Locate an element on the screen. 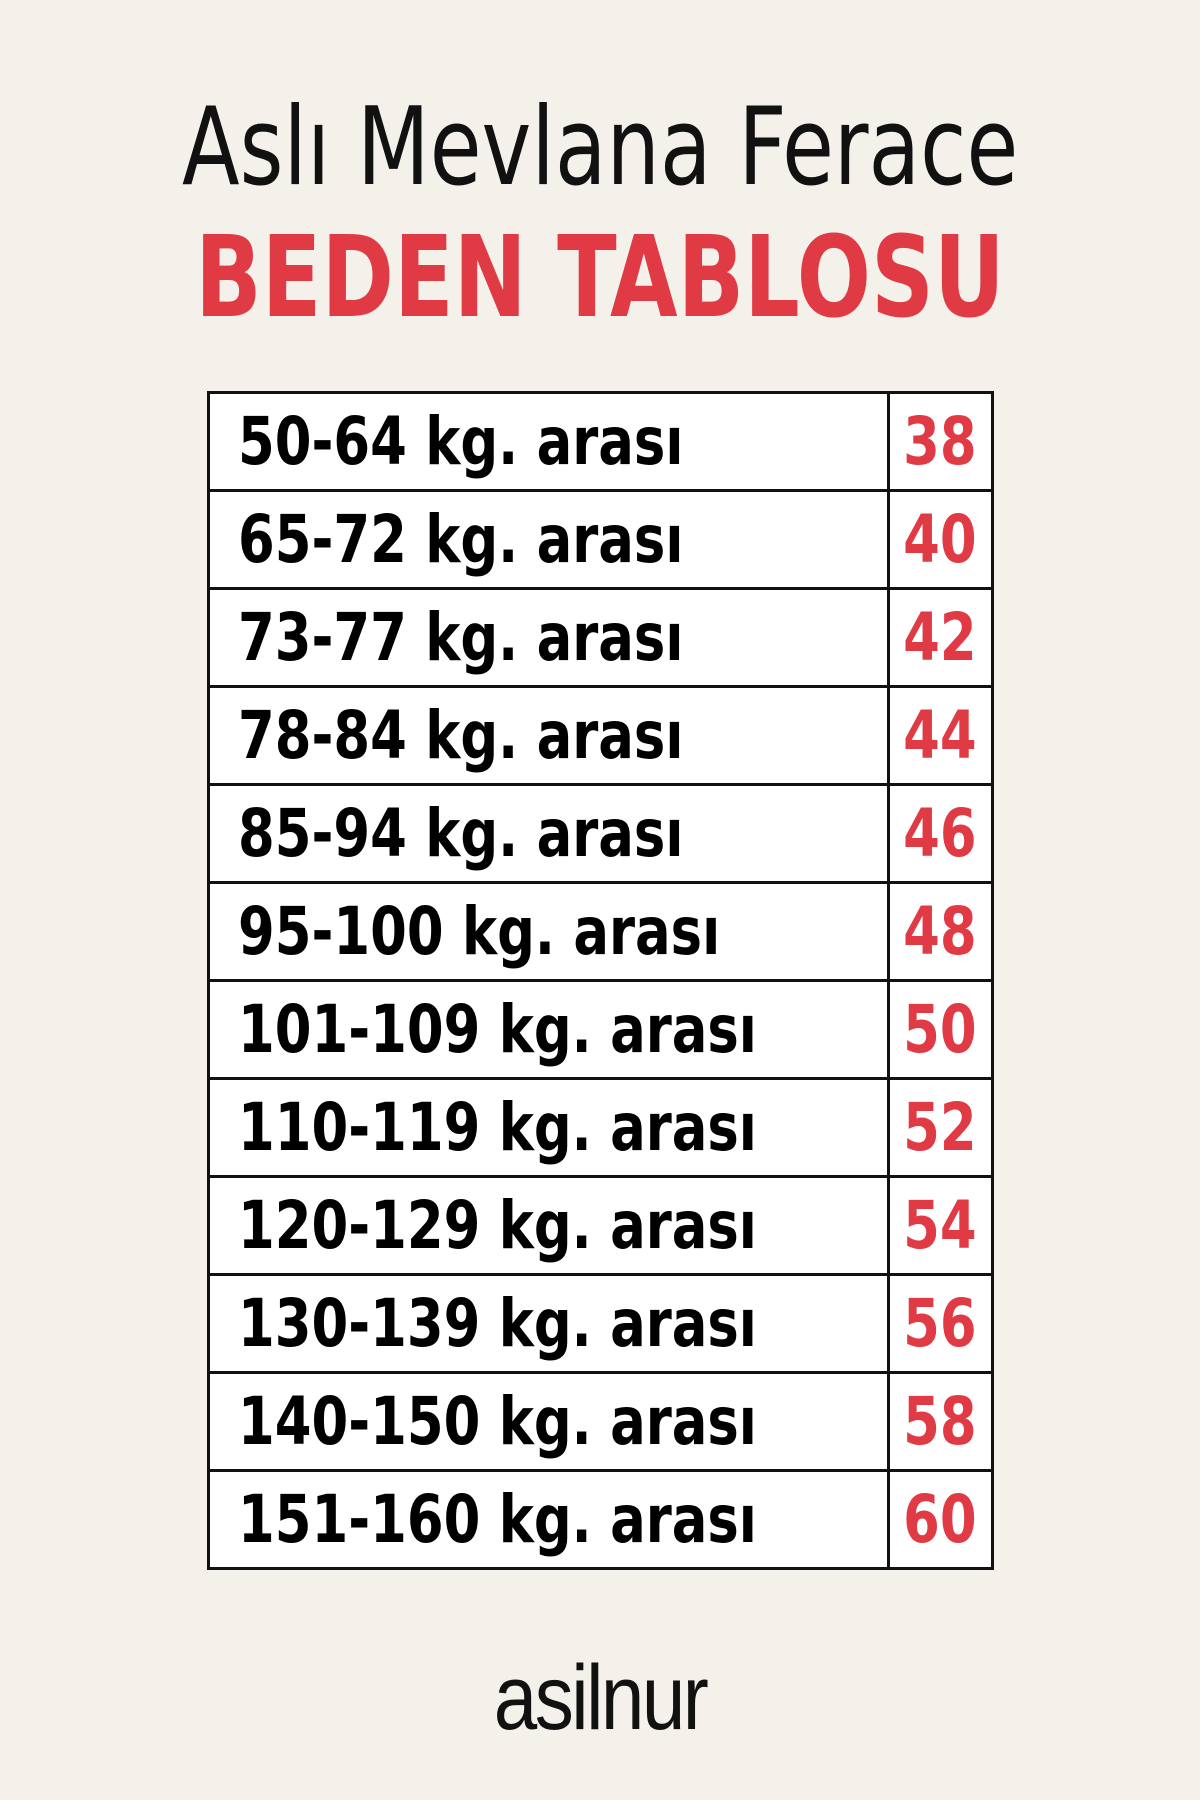 The width and height of the screenshot is (1200, 1800). table-row: 65-72 kg. arası 40 is located at coordinates (601, 539).